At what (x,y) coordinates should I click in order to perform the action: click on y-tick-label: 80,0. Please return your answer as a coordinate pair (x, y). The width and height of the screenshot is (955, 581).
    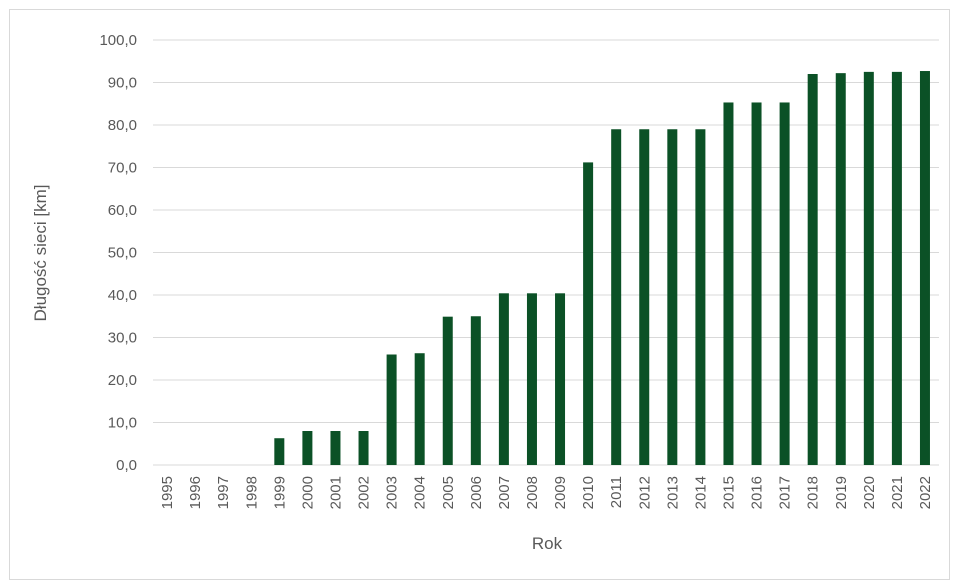
    Looking at the image, I should click on (122, 125).